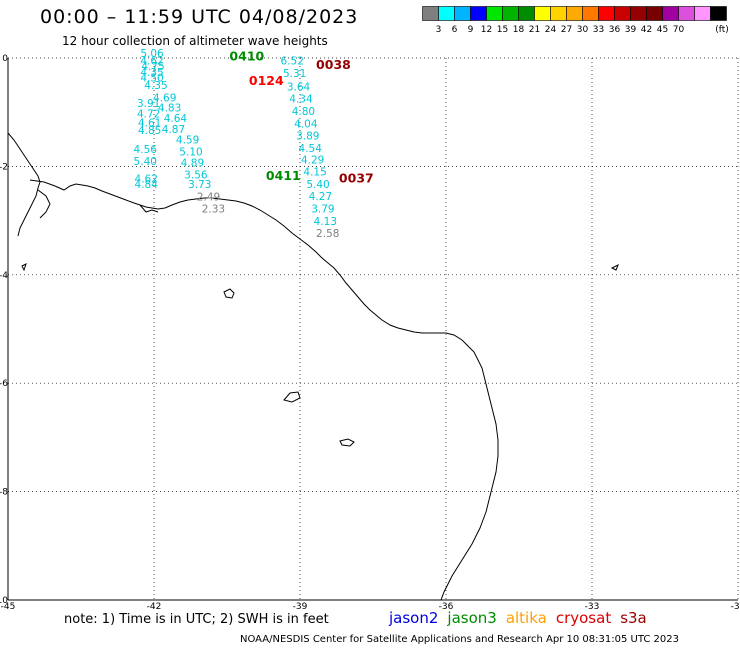  I want to click on colorbar-label: 45, so click(662, 29).